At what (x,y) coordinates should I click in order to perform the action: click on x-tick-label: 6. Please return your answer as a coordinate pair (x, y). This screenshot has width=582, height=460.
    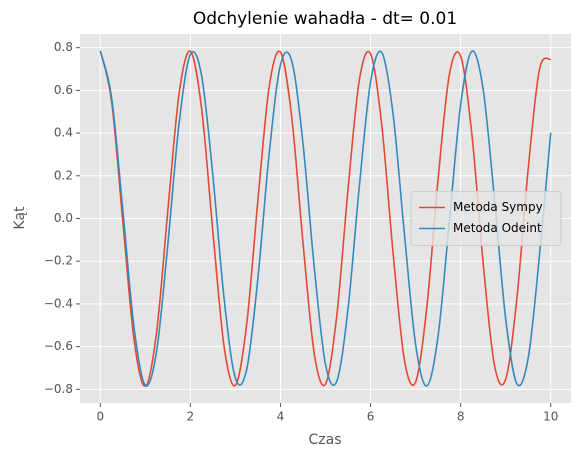
    Looking at the image, I should click on (371, 417).